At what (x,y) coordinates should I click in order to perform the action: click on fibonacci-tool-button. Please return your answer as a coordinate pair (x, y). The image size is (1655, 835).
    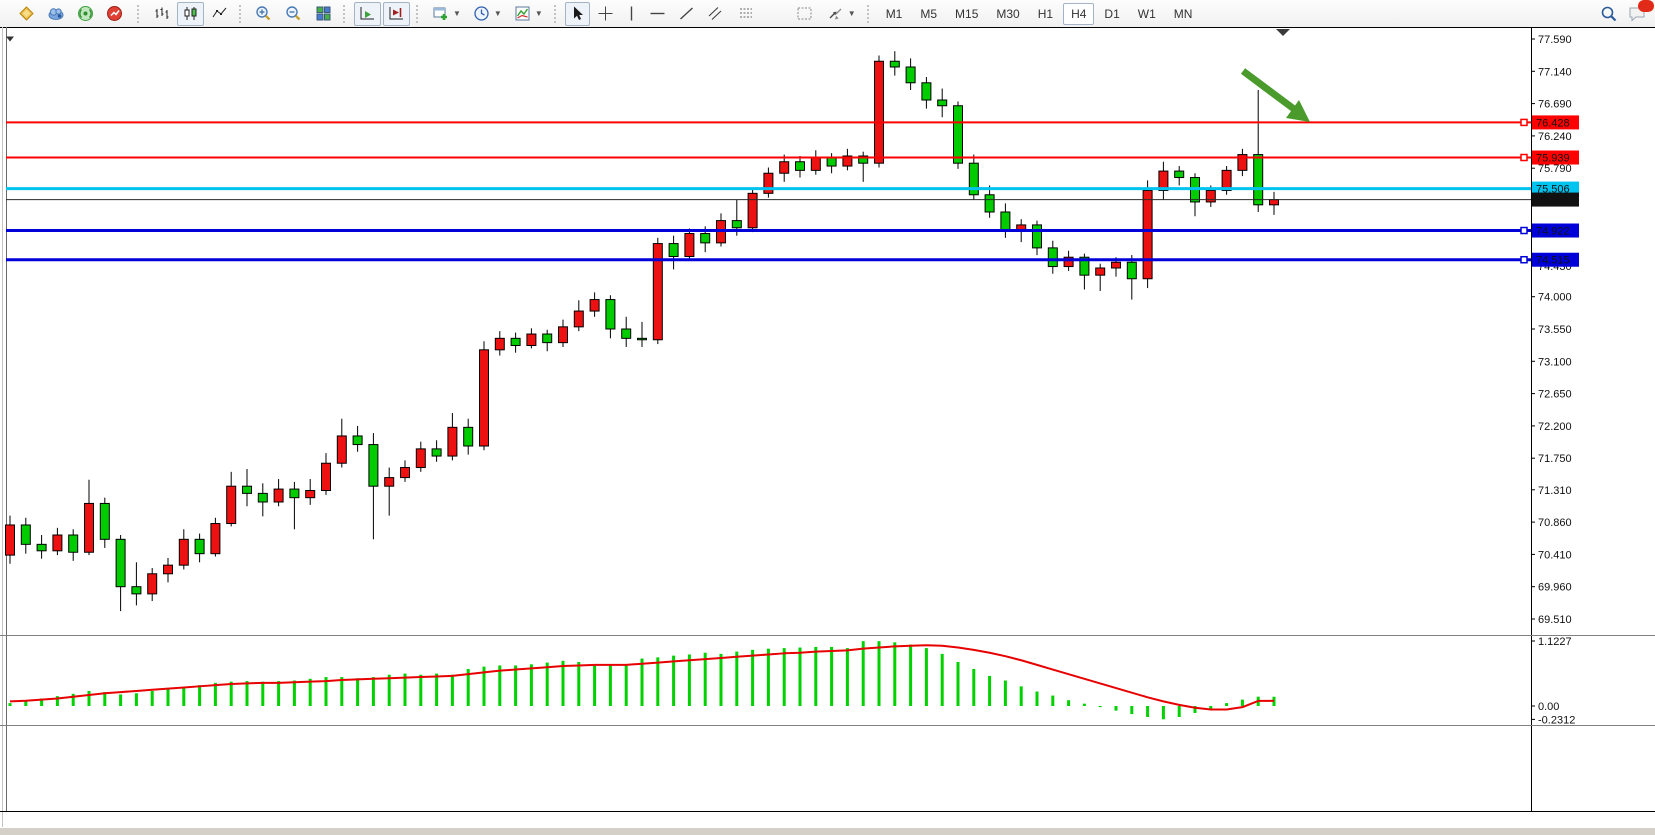
    Looking at the image, I should click on (747, 14).